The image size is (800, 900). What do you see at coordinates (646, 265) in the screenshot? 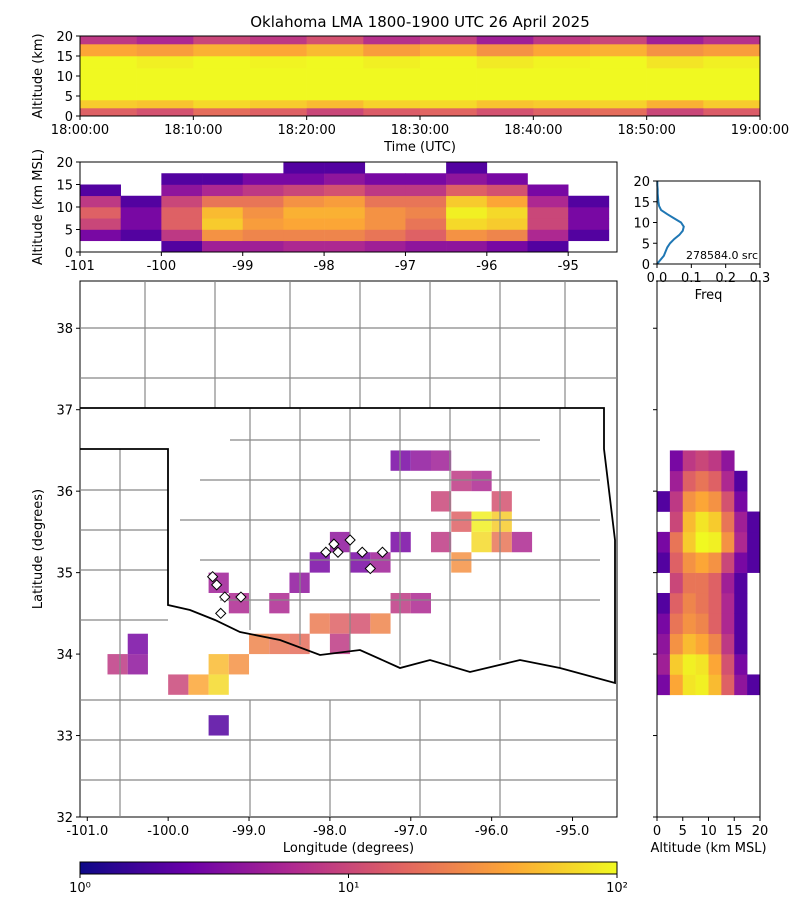
I see `y-tick-label: 0` at bounding box center [646, 265].